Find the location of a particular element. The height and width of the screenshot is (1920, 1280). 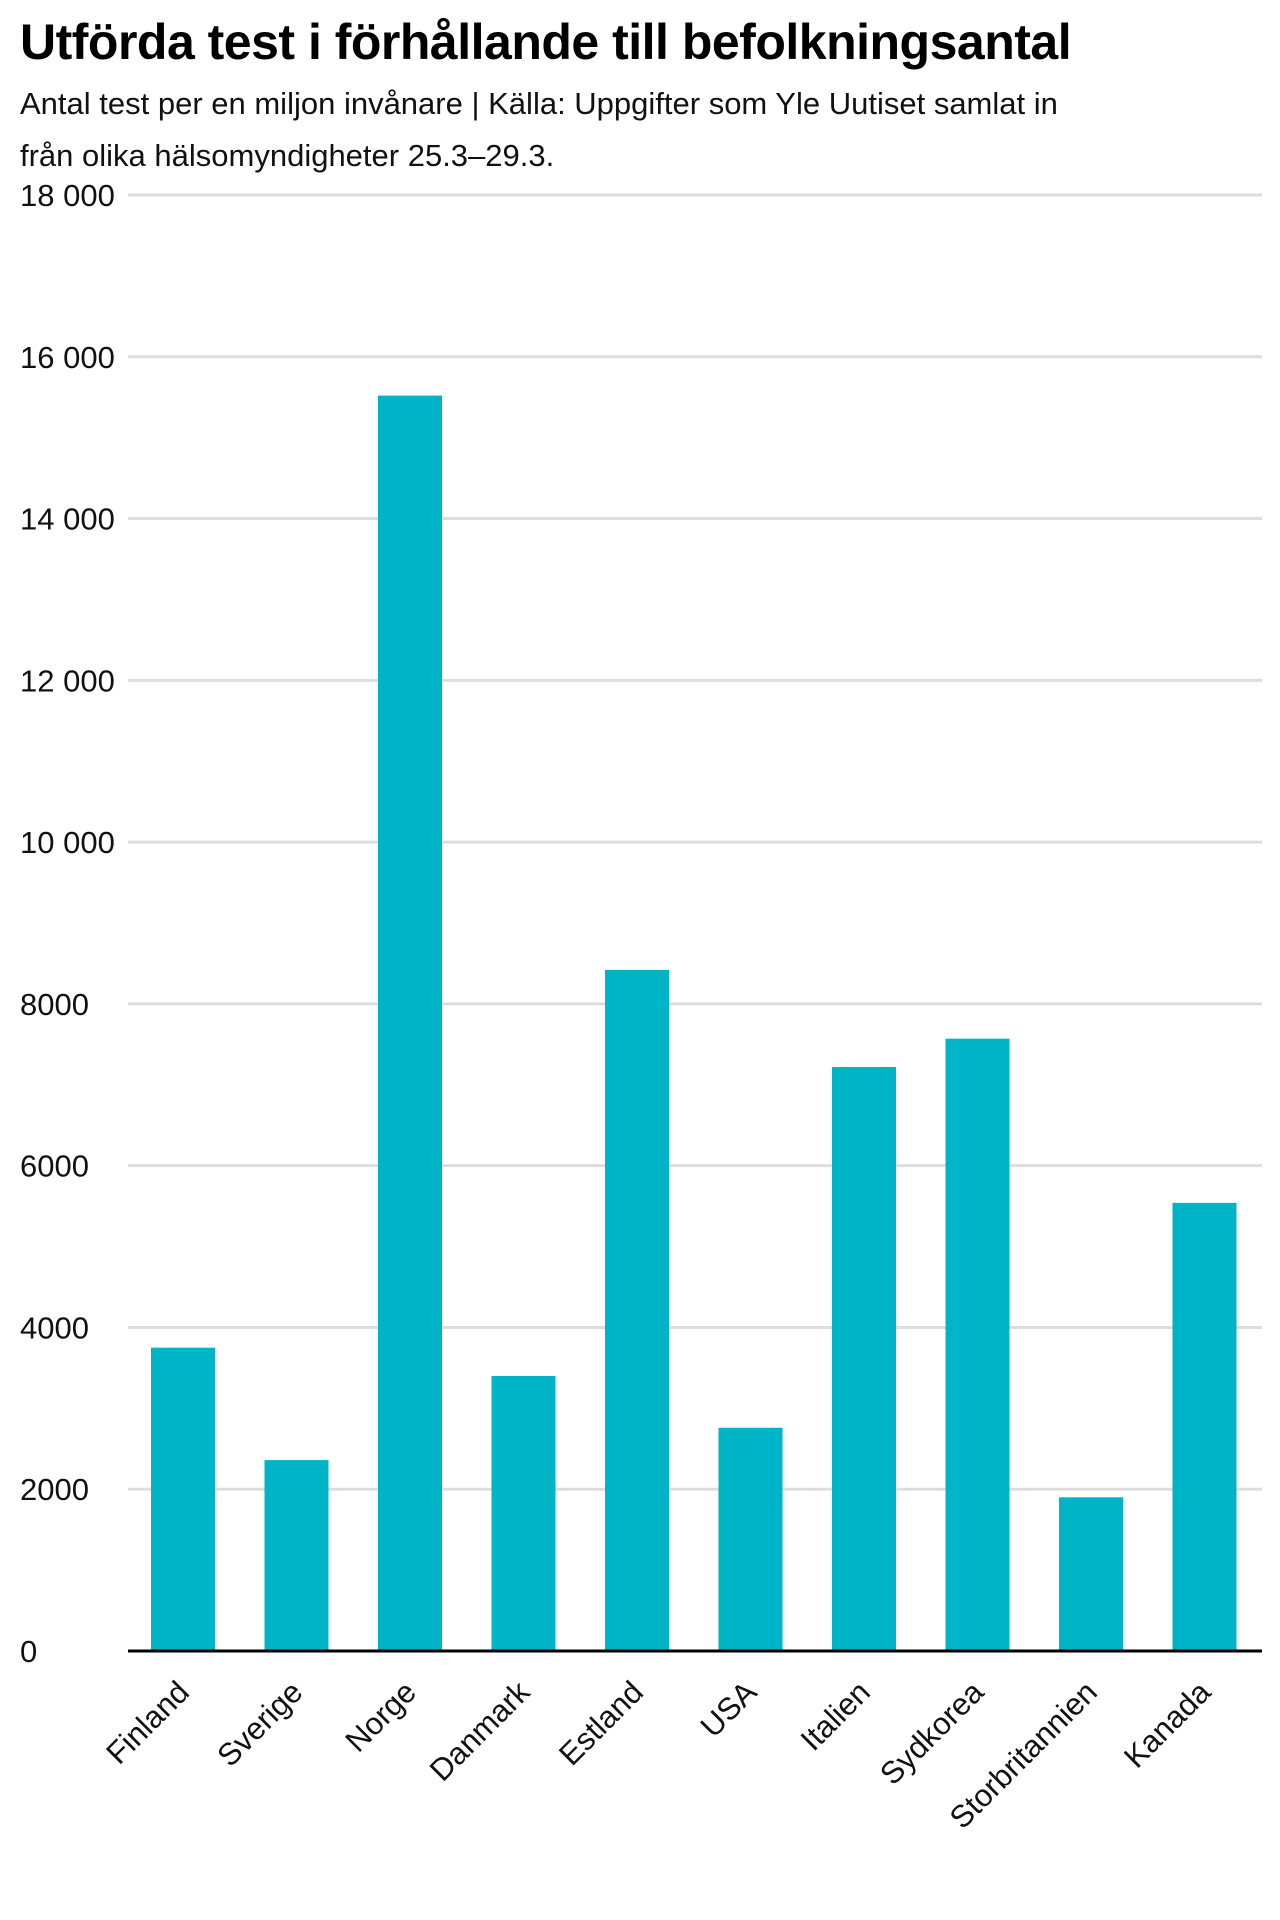

x-tick-label: Finland is located at coordinates (147, 1722).